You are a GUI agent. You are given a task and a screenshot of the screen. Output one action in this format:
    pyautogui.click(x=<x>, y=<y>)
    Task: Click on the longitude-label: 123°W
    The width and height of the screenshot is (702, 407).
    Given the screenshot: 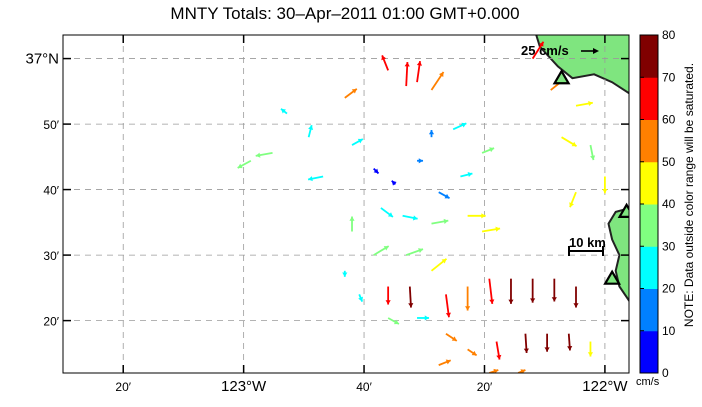 What is the action you would take?
    pyautogui.click(x=244, y=386)
    